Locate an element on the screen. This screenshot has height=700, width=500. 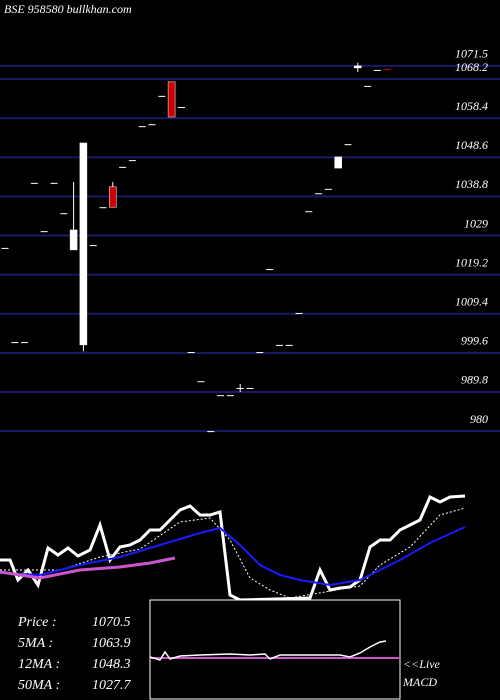
y-tick-label: 1029 is located at coordinates (476, 223).